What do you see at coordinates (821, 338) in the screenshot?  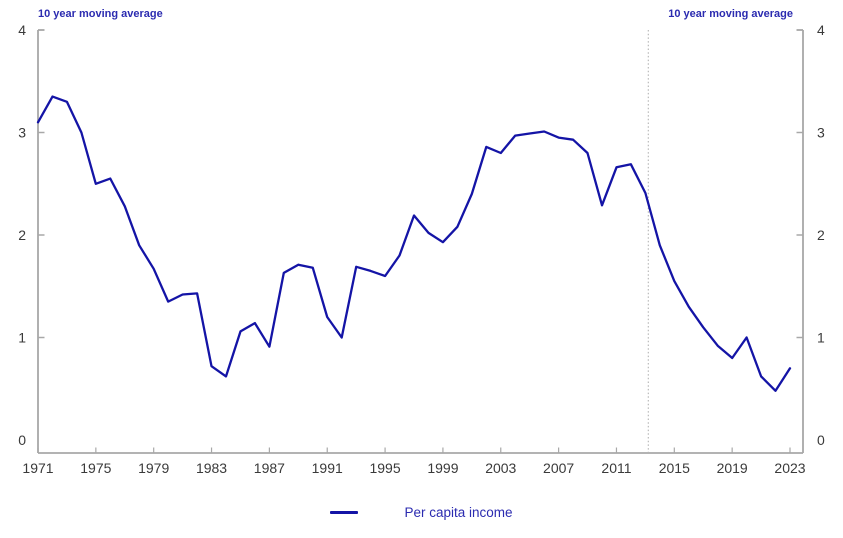 I see `y-tick-label-right: 1` at bounding box center [821, 338].